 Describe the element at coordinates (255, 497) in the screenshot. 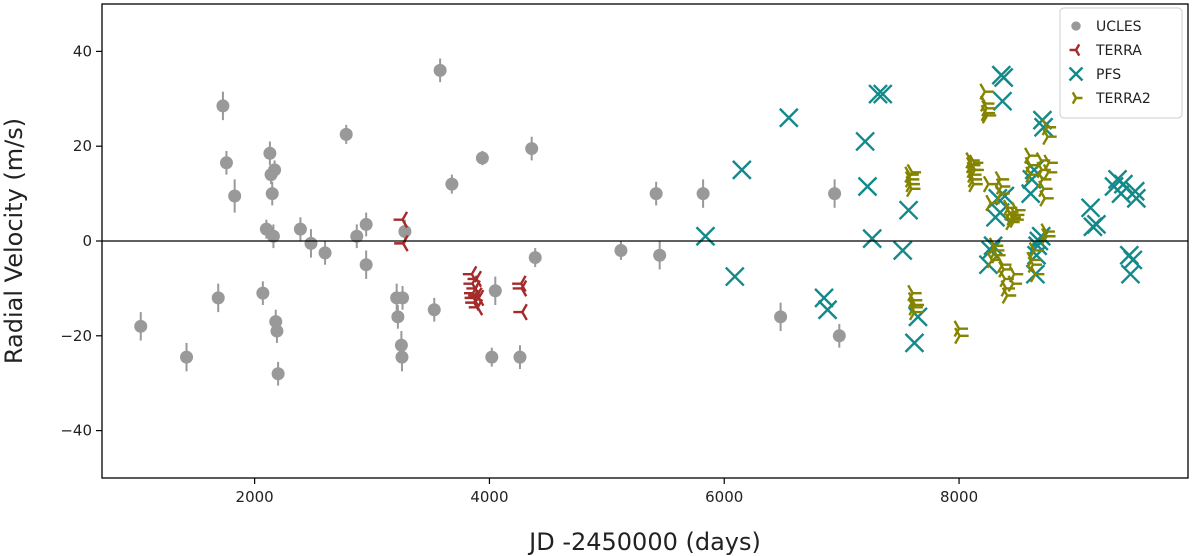

I see `x-tick-label: 2000` at that location.